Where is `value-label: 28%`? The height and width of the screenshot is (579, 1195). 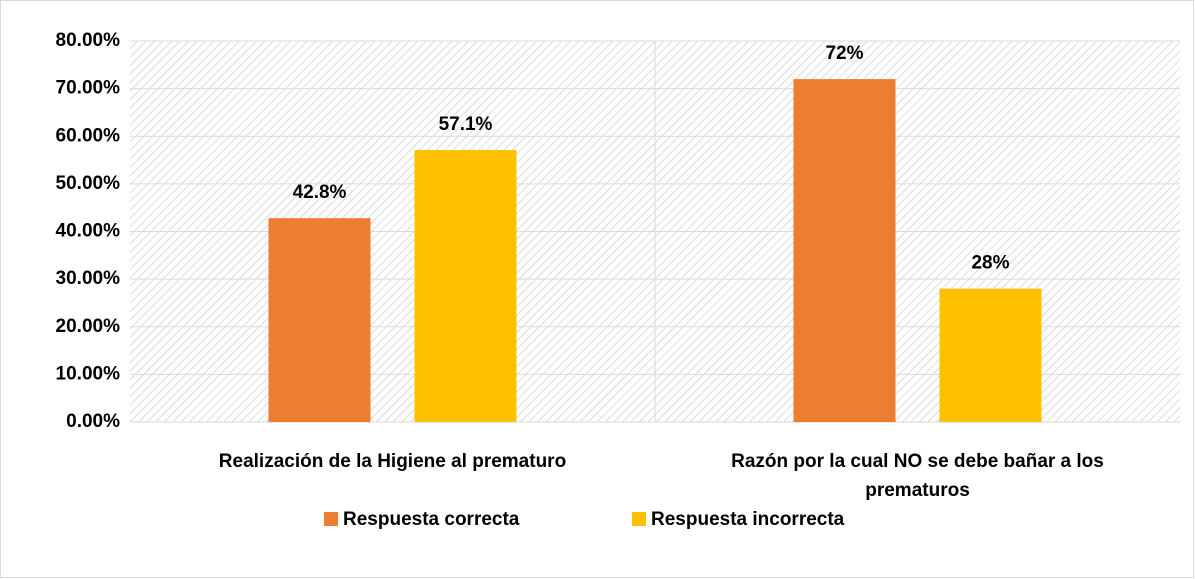 value-label: 28% is located at coordinates (990, 263).